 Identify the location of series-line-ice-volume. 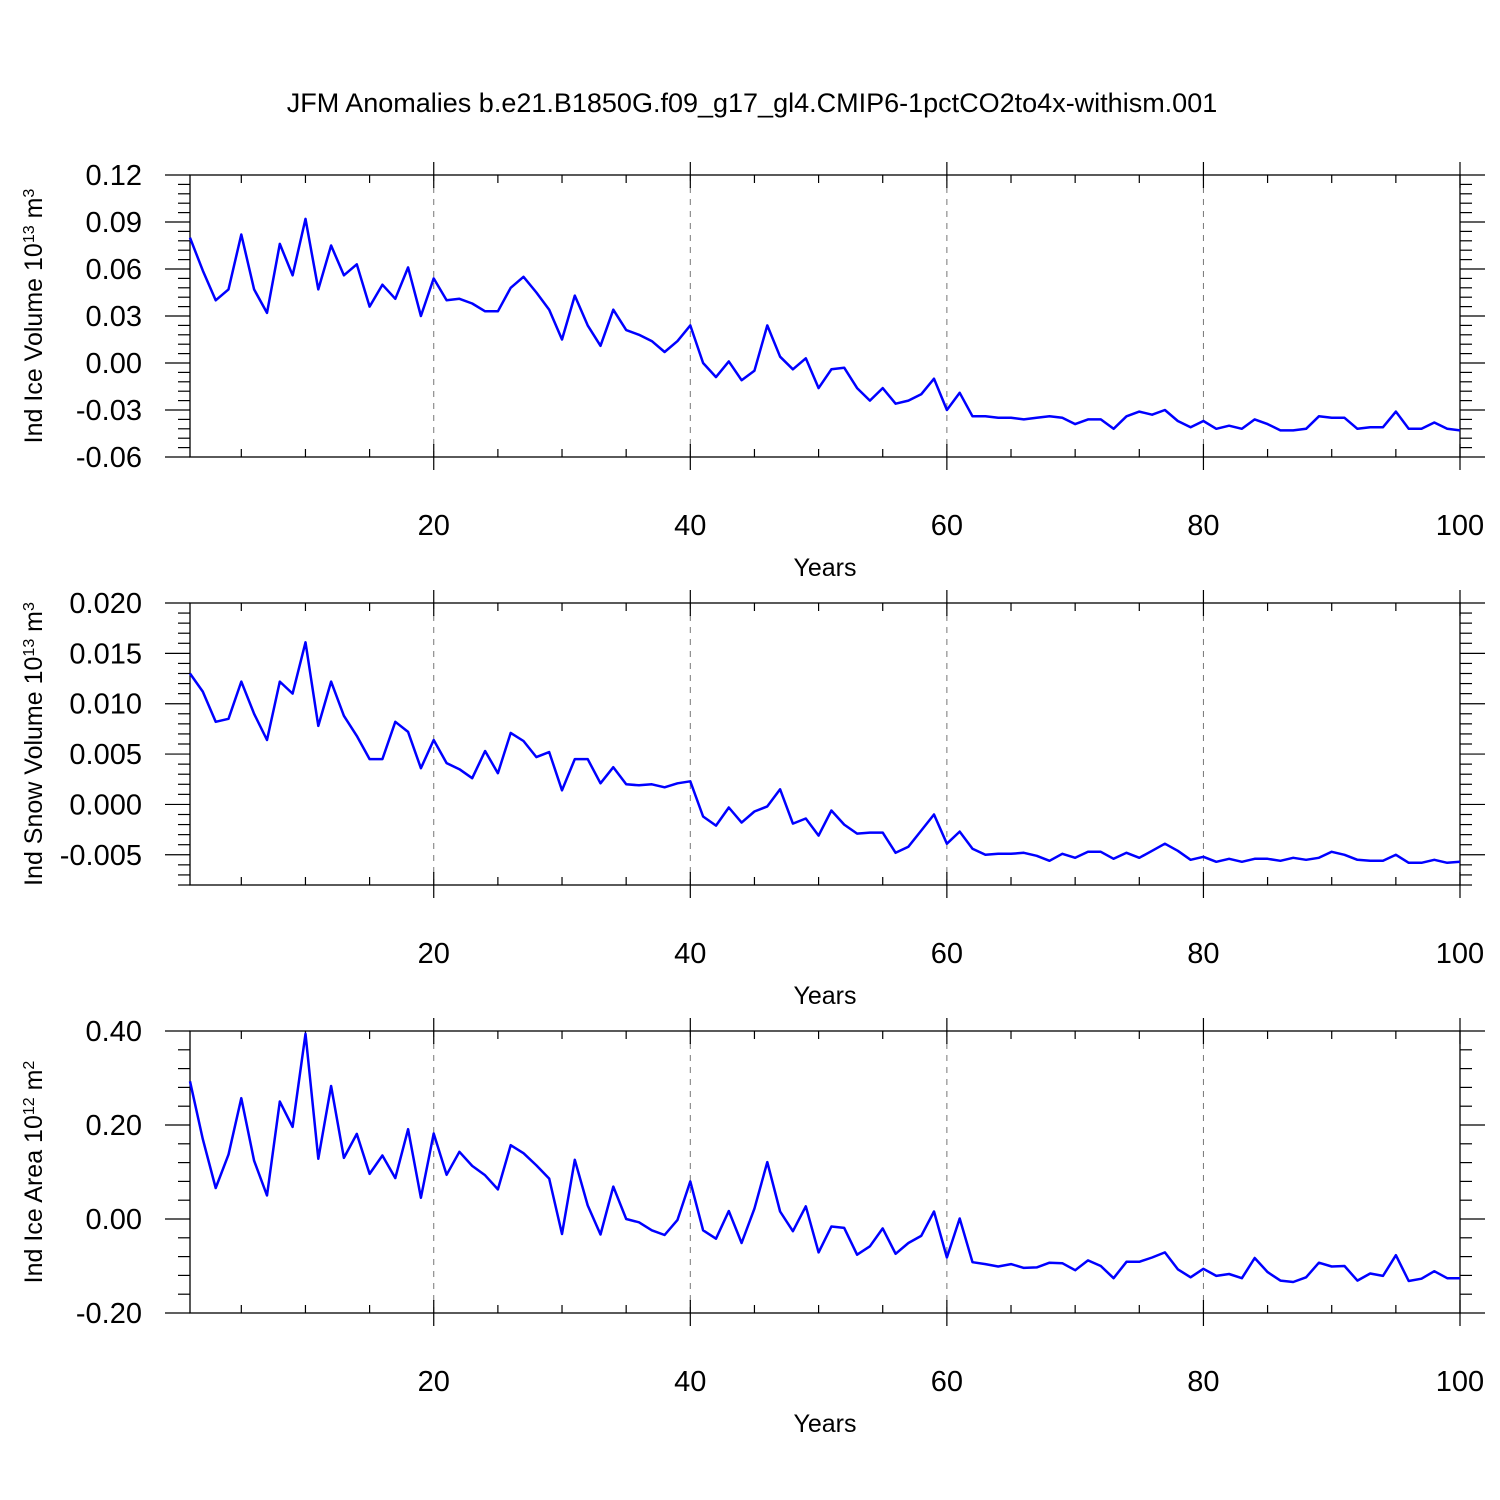
(824, 324).